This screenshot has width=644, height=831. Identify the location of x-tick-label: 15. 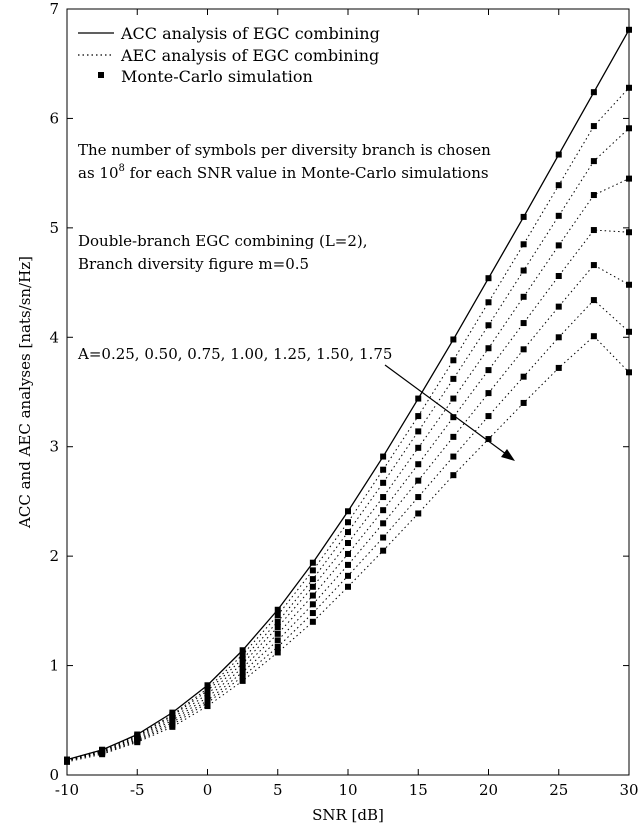
(418, 790).